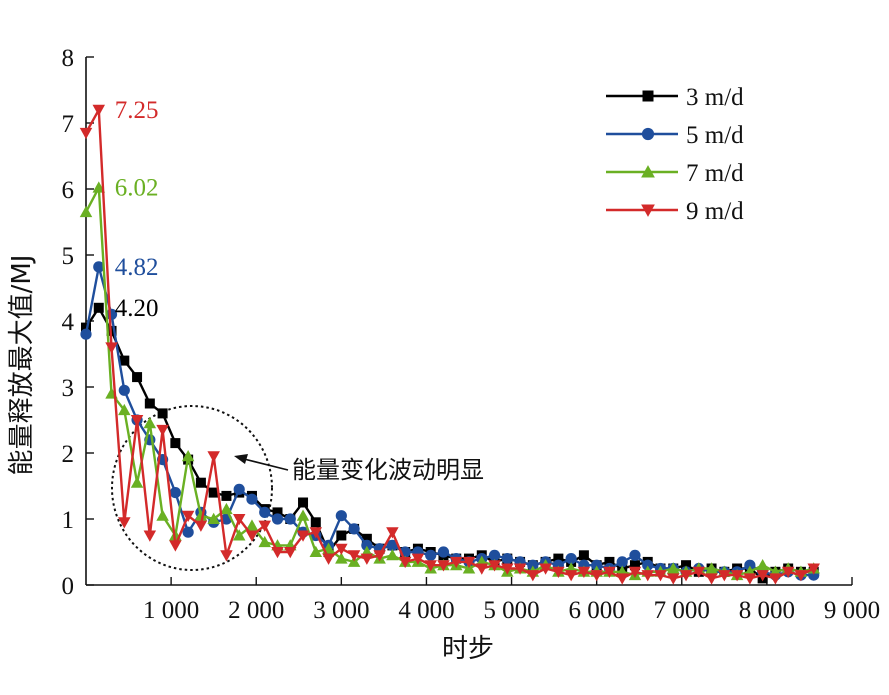 Image resolution: width=889 pixels, height=695 pixels. Describe the element at coordinates (715, 211) in the screenshot. I see `legend-label: 9 m/d` at that location.